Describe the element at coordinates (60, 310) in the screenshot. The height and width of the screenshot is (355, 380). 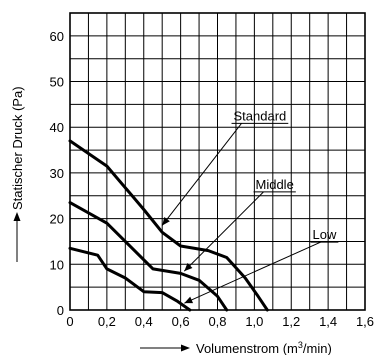
I see `y-tick-label: 0` at that location.